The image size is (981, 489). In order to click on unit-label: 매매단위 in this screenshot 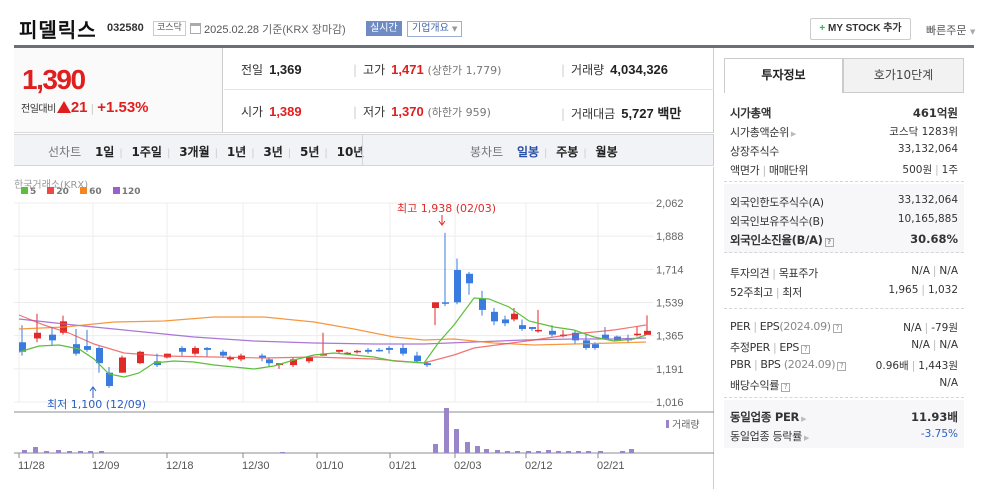, I will do `click(788, 170)`.